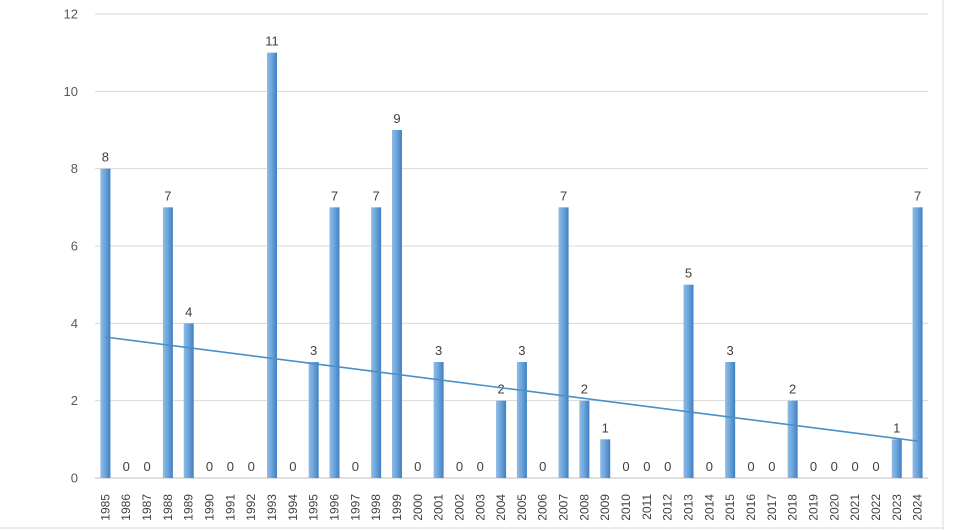  I want to click on x-tick-label-1990: 1990, so click(210, 507).